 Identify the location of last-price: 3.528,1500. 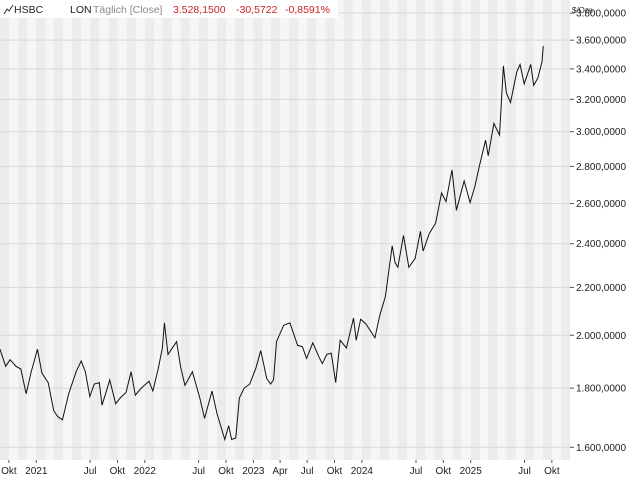
(199, 10).